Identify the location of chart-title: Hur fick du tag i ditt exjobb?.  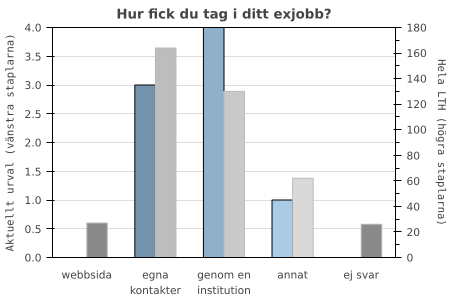
(224, 15).